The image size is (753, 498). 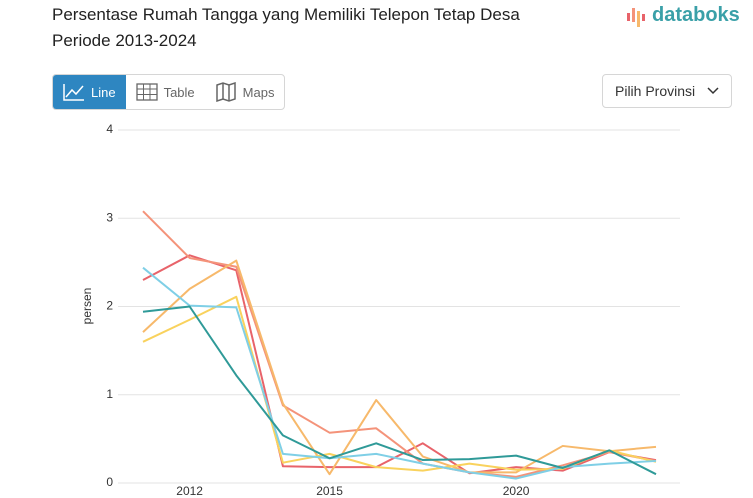 I want to click on view-tabs: Line Table Maps, so click(x=169, y=92).